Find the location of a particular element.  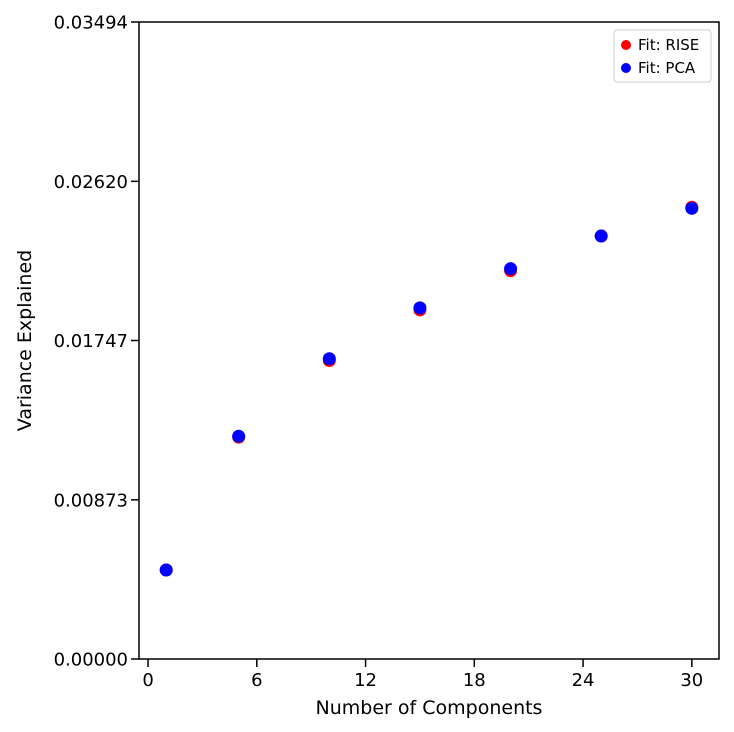

y-tick-label: 0.00000 is located at coordinates (91, 660).